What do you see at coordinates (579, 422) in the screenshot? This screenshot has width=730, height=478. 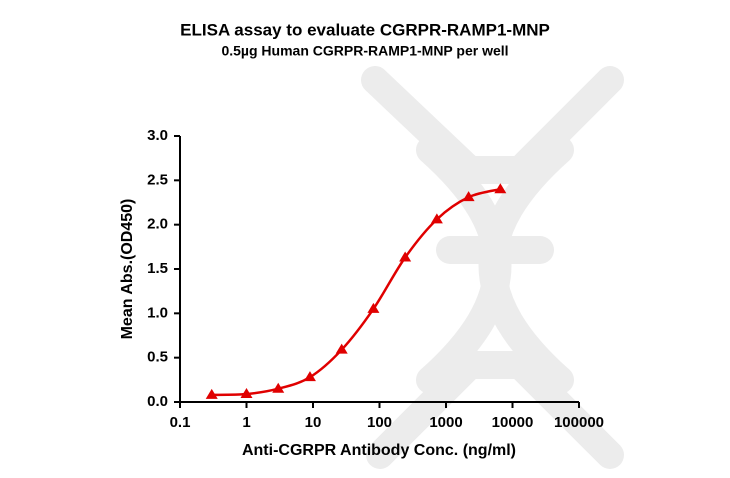 I see `x-tick-label: 100000` at bounding box center [579, 422].